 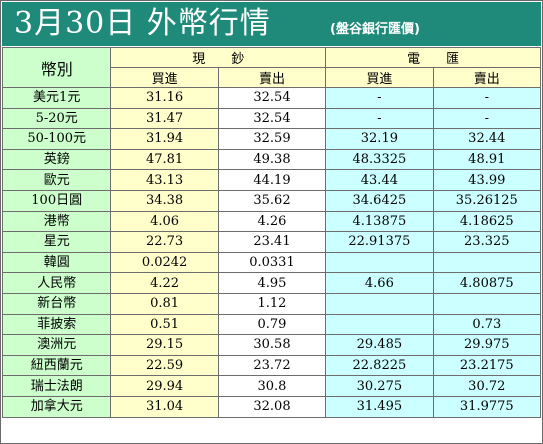 I want to click on cash-buy-value: 22.73, so click(x=164, y=242).